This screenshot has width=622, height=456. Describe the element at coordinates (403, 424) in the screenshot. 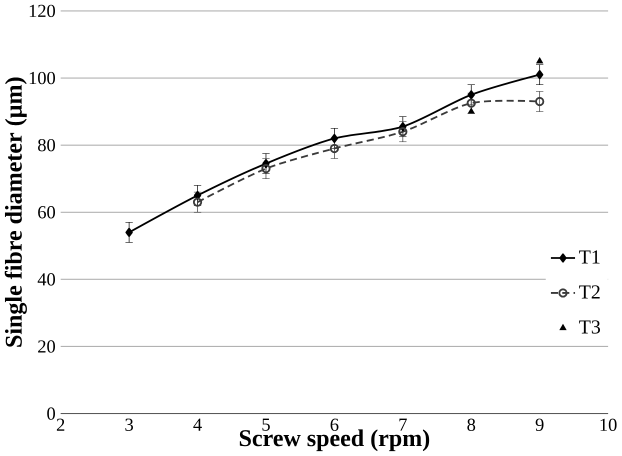

I see `x-tick-label: 7` at that location.